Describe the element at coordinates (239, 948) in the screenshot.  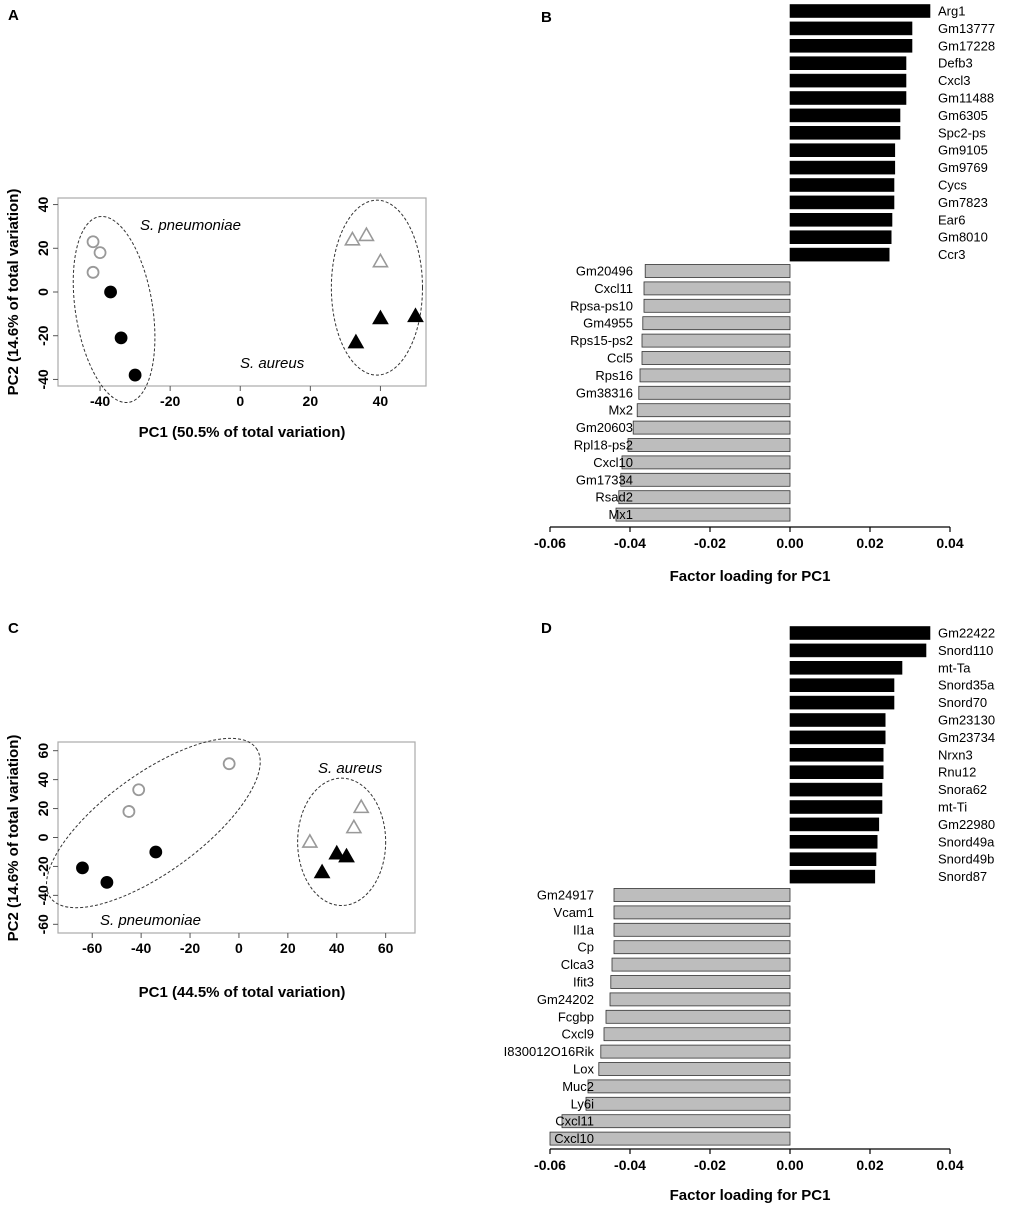
I see `panel-c-xtick-label: 0` at that location.